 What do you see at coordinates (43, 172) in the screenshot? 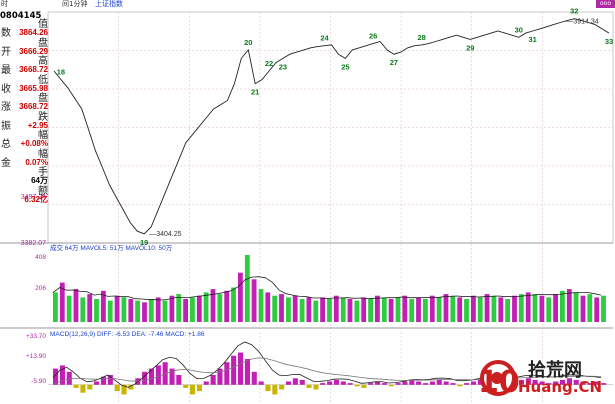
I see `sidebar-item-label: 手` at bounding box center [43, 172].